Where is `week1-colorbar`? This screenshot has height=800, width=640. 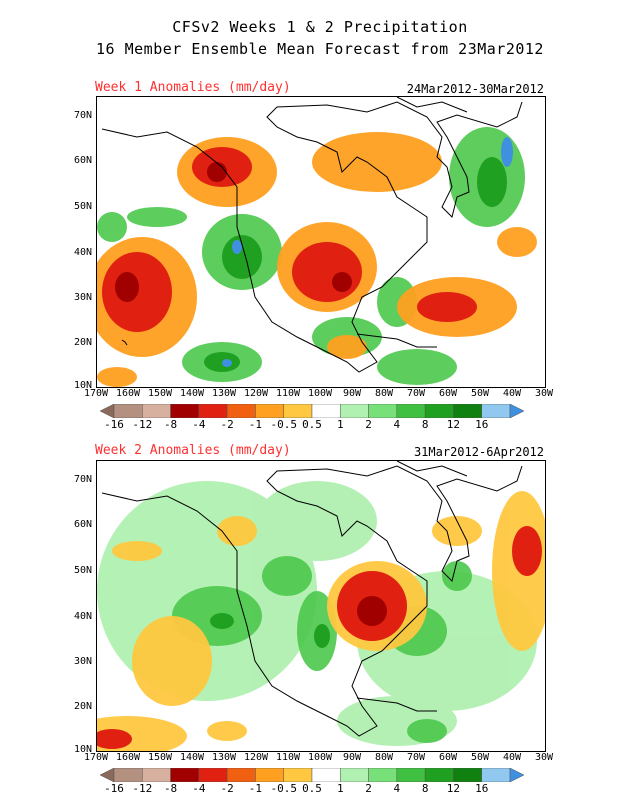 week1-colorbar is located at coordinates (312, 411).